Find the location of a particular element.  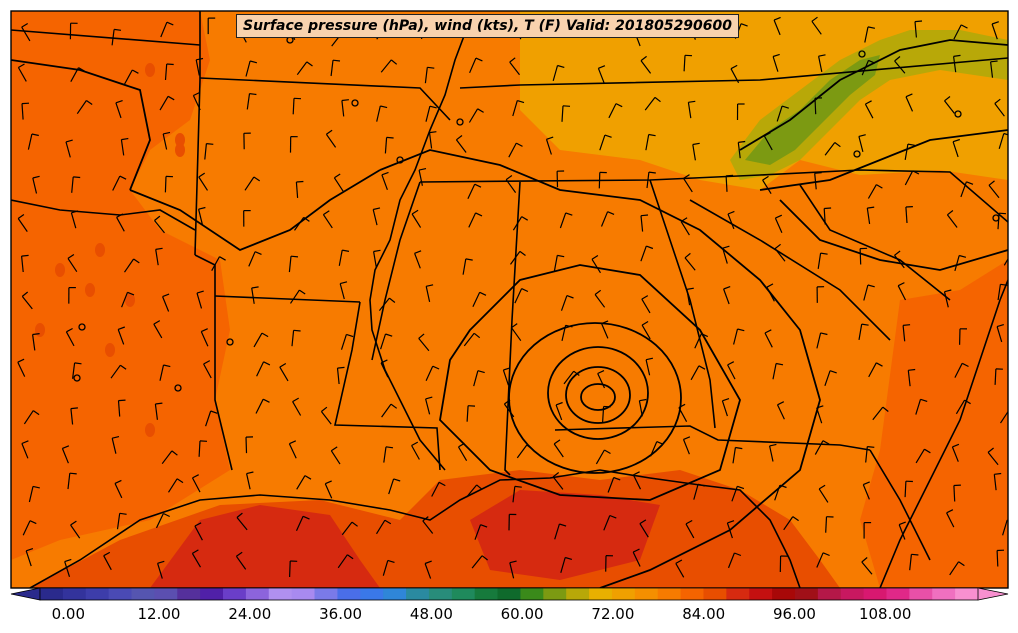

coastline is located at coordinates (943, 433).